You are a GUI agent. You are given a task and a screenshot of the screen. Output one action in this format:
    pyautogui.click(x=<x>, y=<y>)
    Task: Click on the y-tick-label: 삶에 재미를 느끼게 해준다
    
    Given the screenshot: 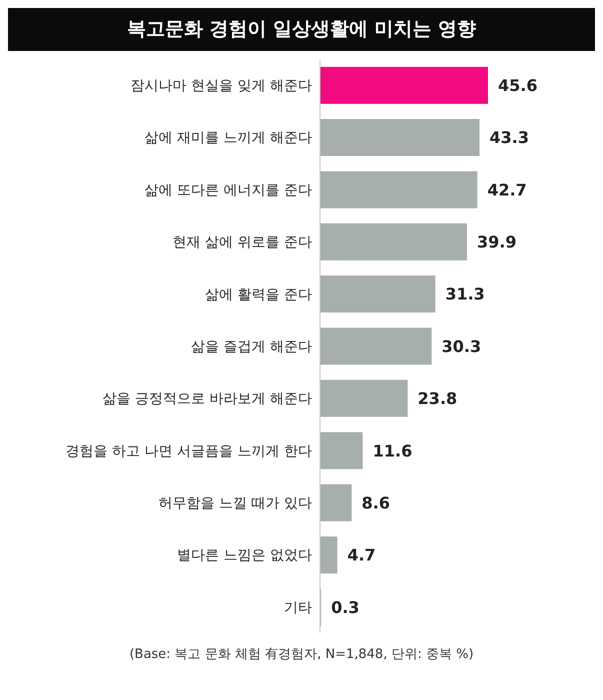 What is the action you would take?
    pyautogui.click(x=228, y=138)
    